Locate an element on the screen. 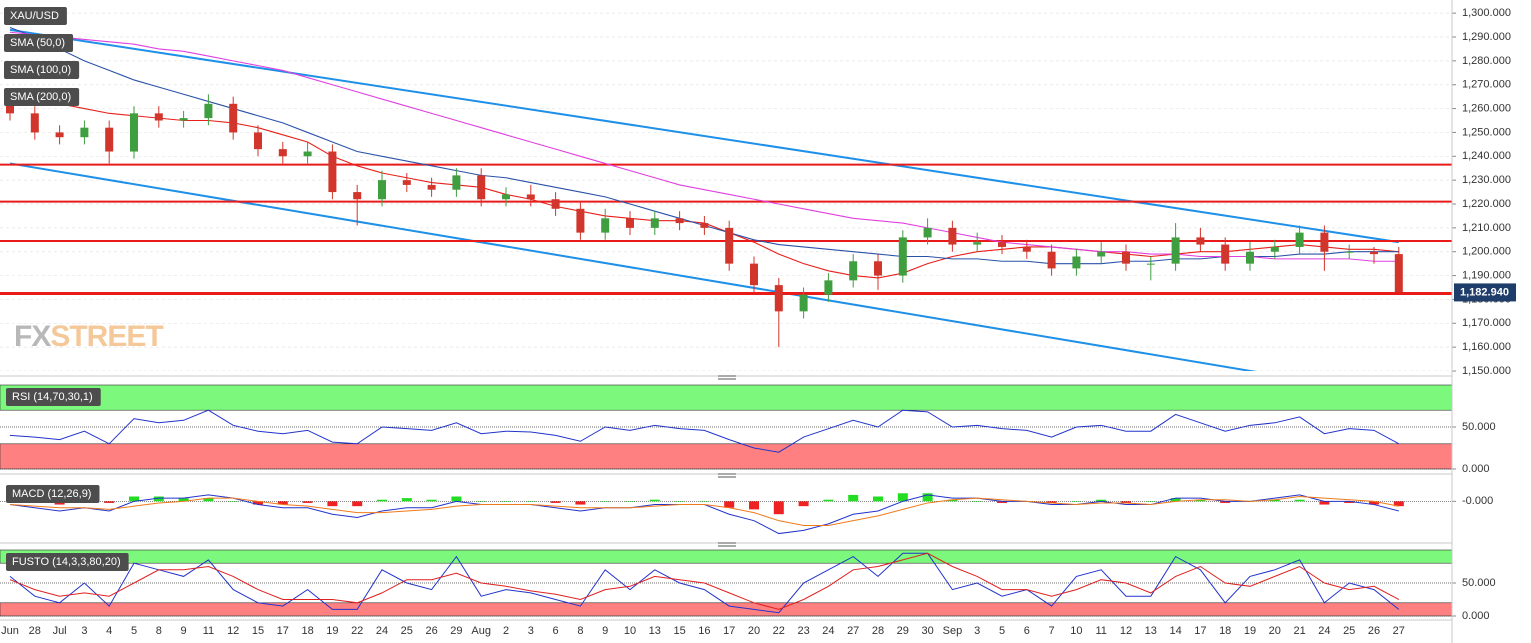  y-tick-label: 1,200.000 is located at coordinates (1486, 252).